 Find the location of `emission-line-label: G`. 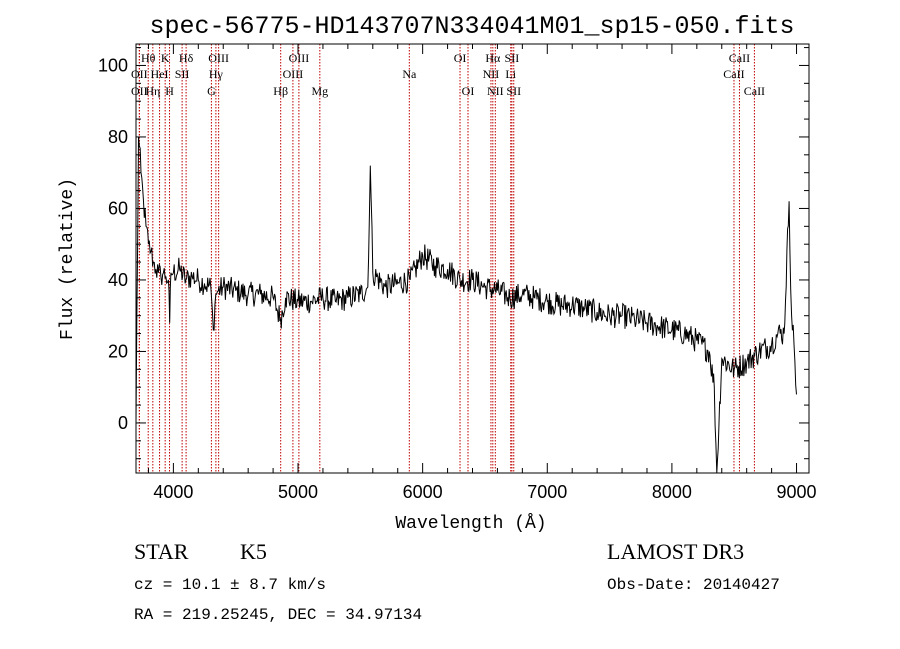

emission-line-label: G is located at coordinates (211, 91).